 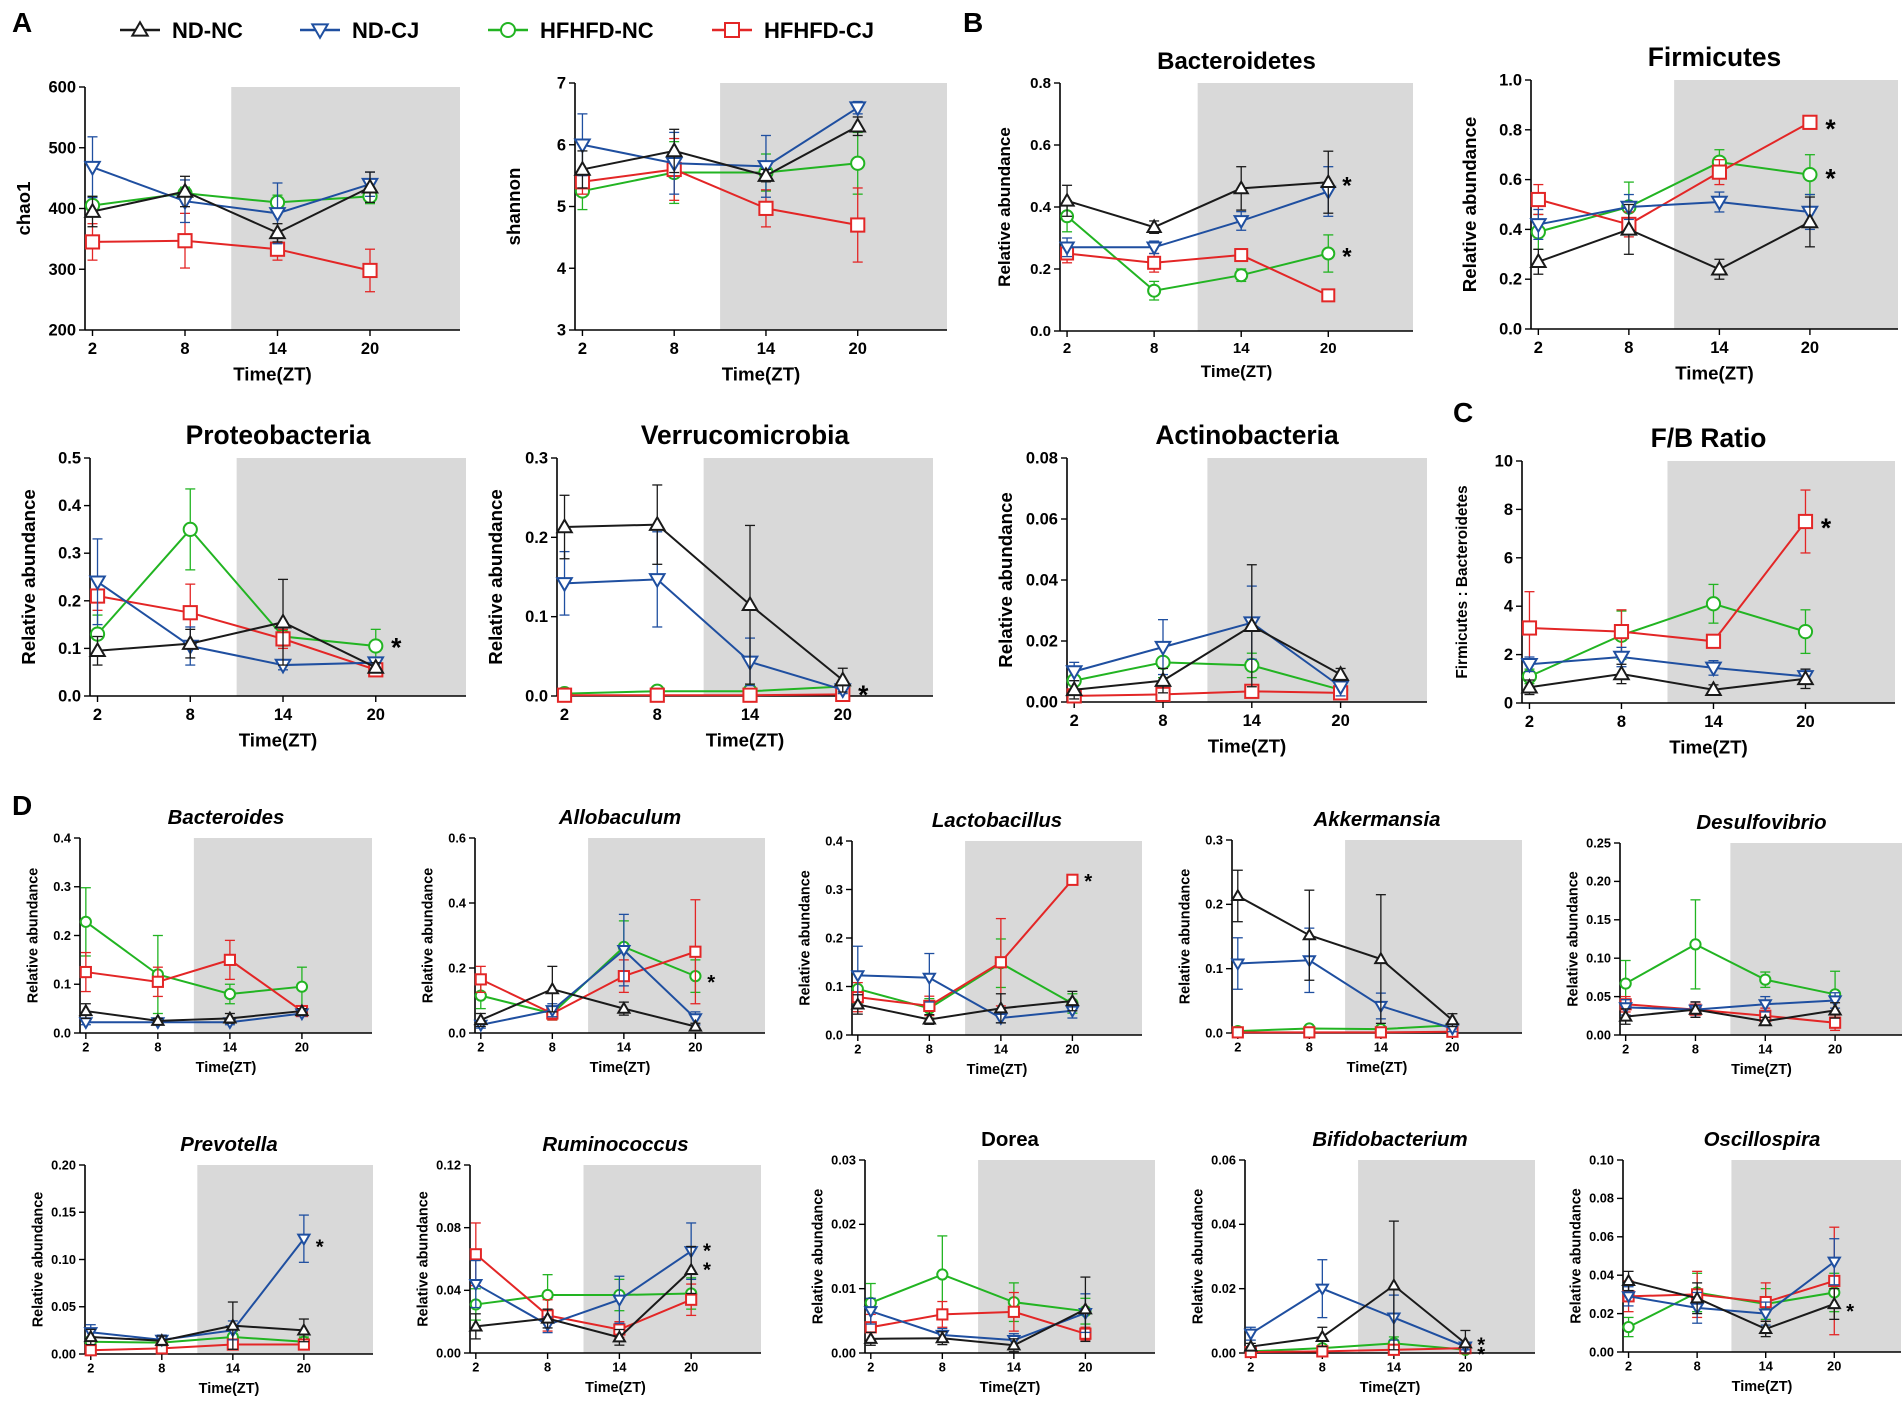 What do you see at coordinates (1247, 435) in the screenshot?
I see `chart-title: Actinobacteria` at bounding box center [1247, 435].